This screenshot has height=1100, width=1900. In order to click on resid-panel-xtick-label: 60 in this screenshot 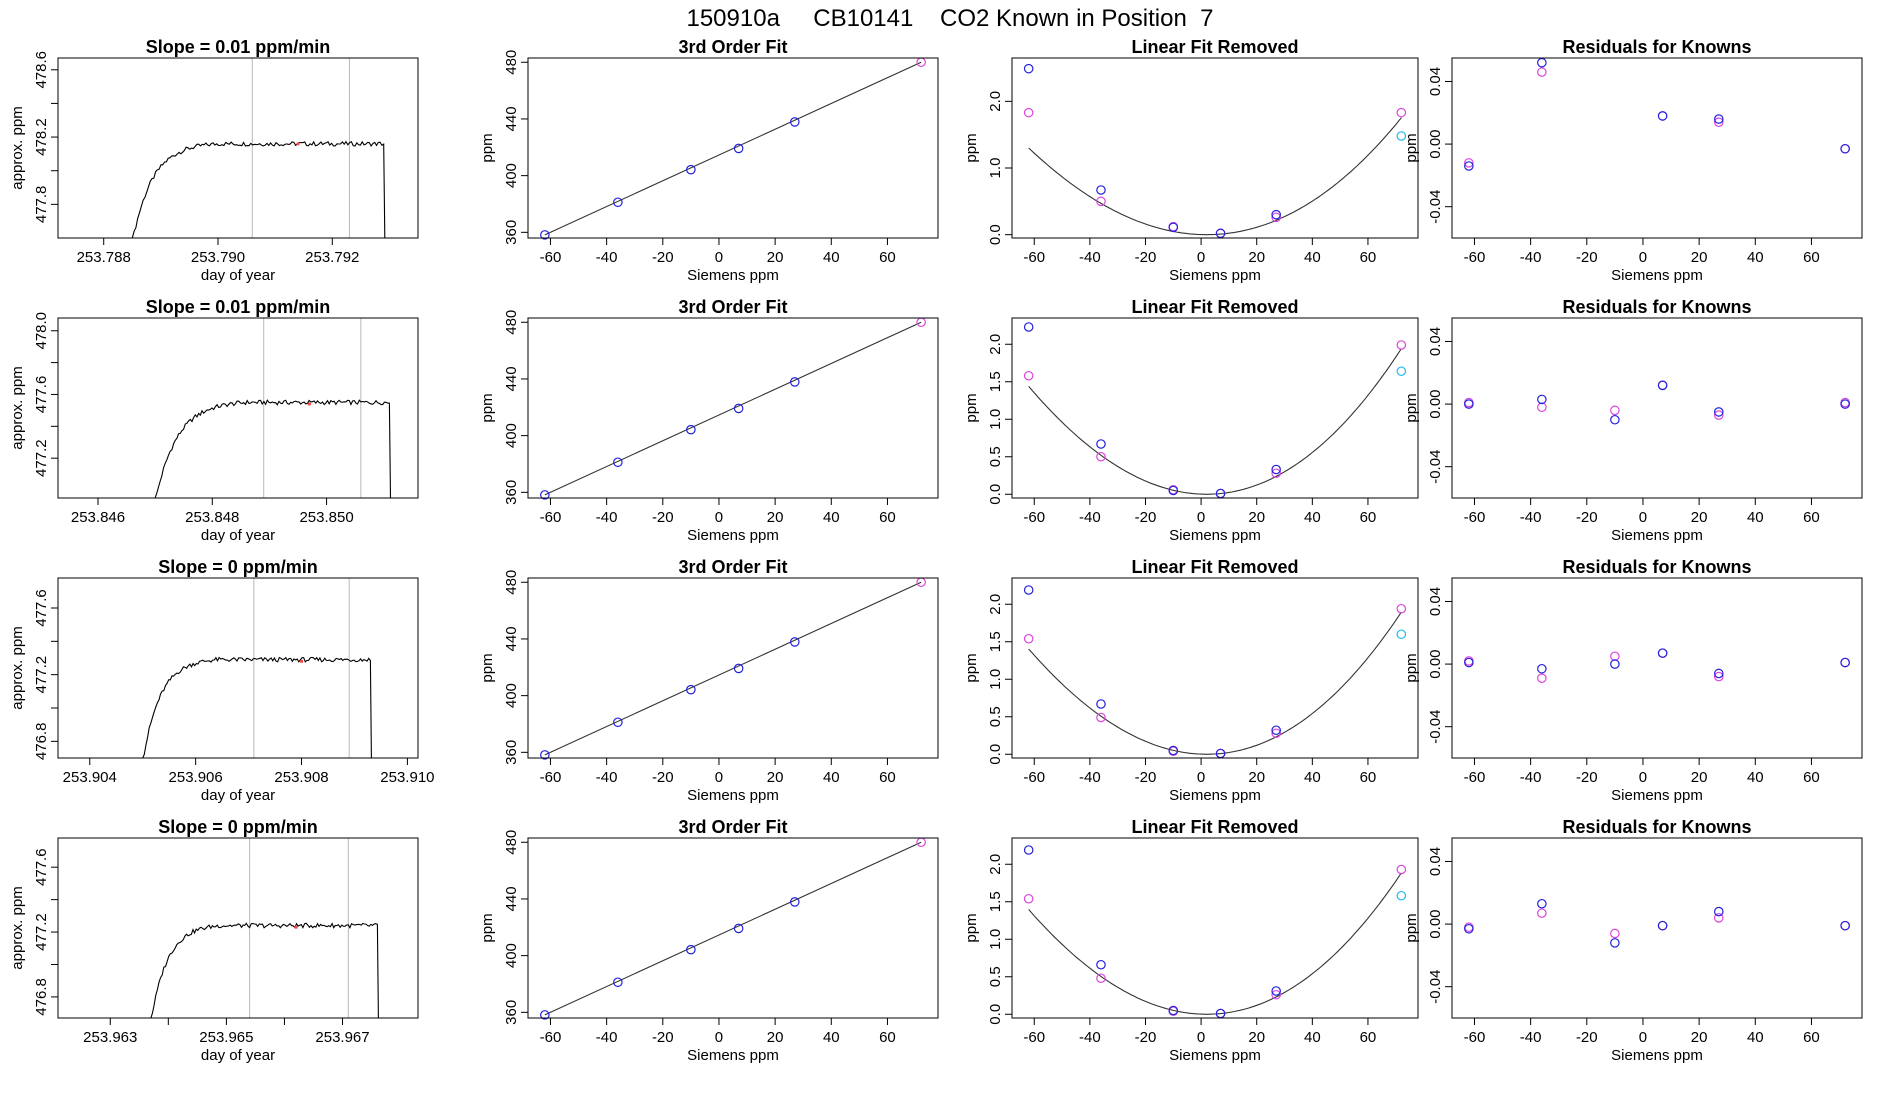, I will do `click(1811, 257)`.